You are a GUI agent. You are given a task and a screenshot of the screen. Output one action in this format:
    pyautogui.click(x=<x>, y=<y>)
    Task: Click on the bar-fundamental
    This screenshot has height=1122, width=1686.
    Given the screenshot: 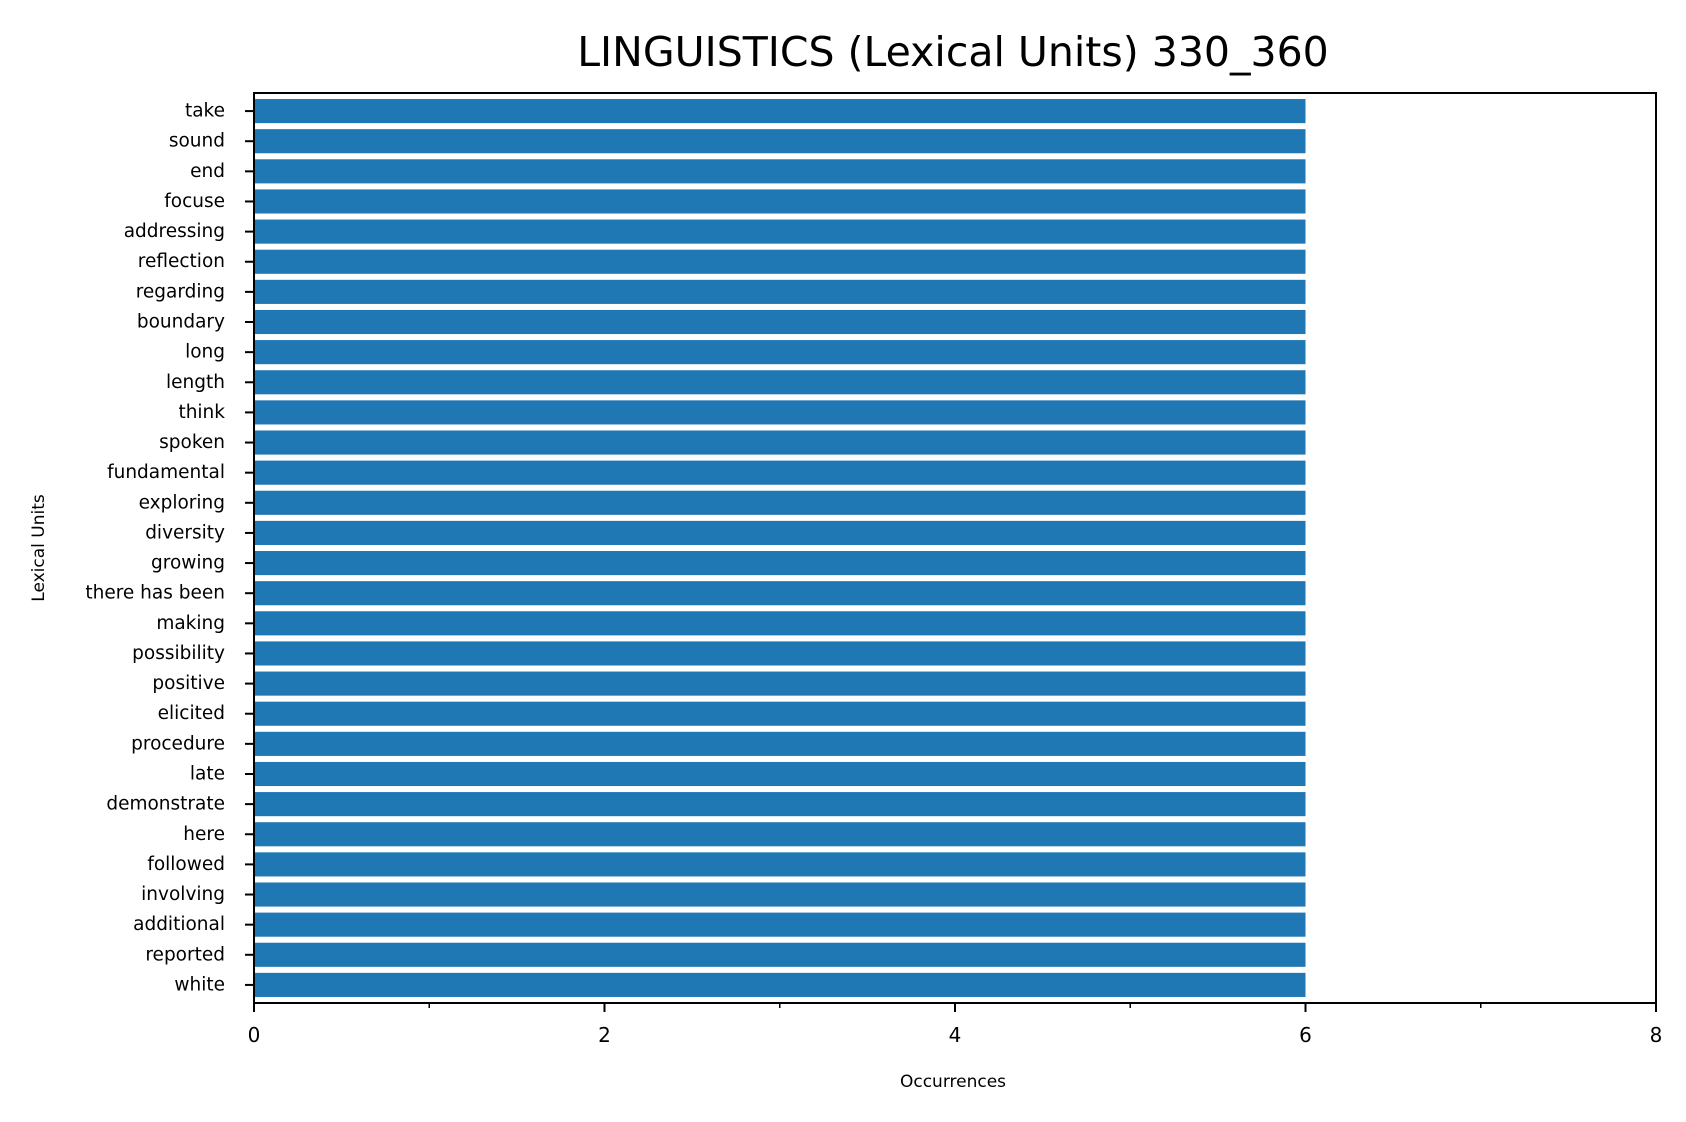 What is the action you would take?
    pyautogui.click(x=780, y=472)
    